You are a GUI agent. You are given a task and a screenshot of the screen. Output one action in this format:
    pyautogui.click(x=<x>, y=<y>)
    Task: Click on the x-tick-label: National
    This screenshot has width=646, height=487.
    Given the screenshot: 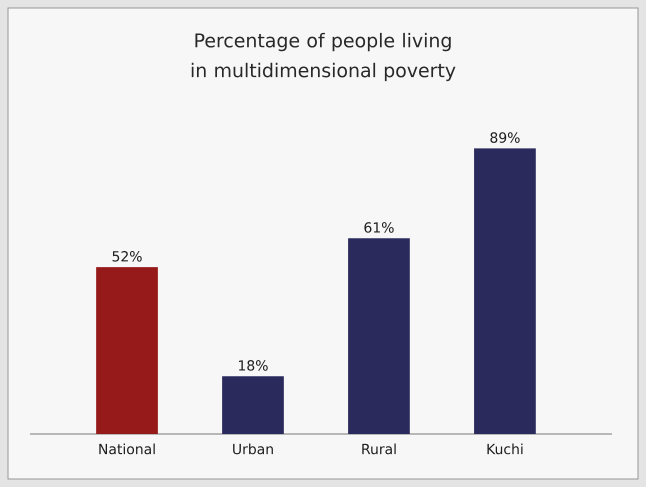 What is the action you would take?
    pyautogui.click(x=127, y=449)
    